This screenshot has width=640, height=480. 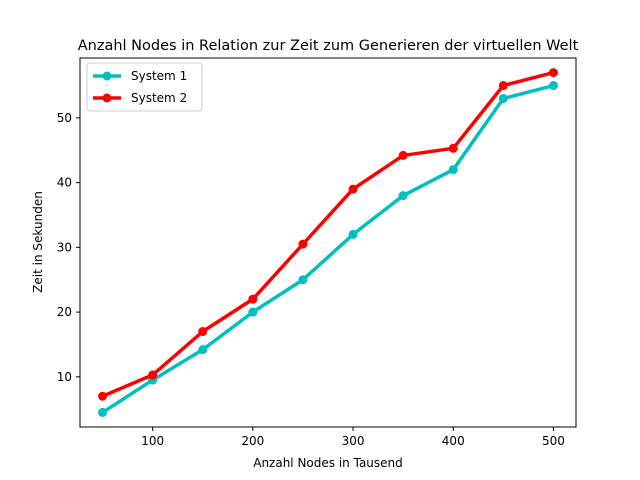 I want to click on y-tick-label: 20, so click(x=64, y=312).